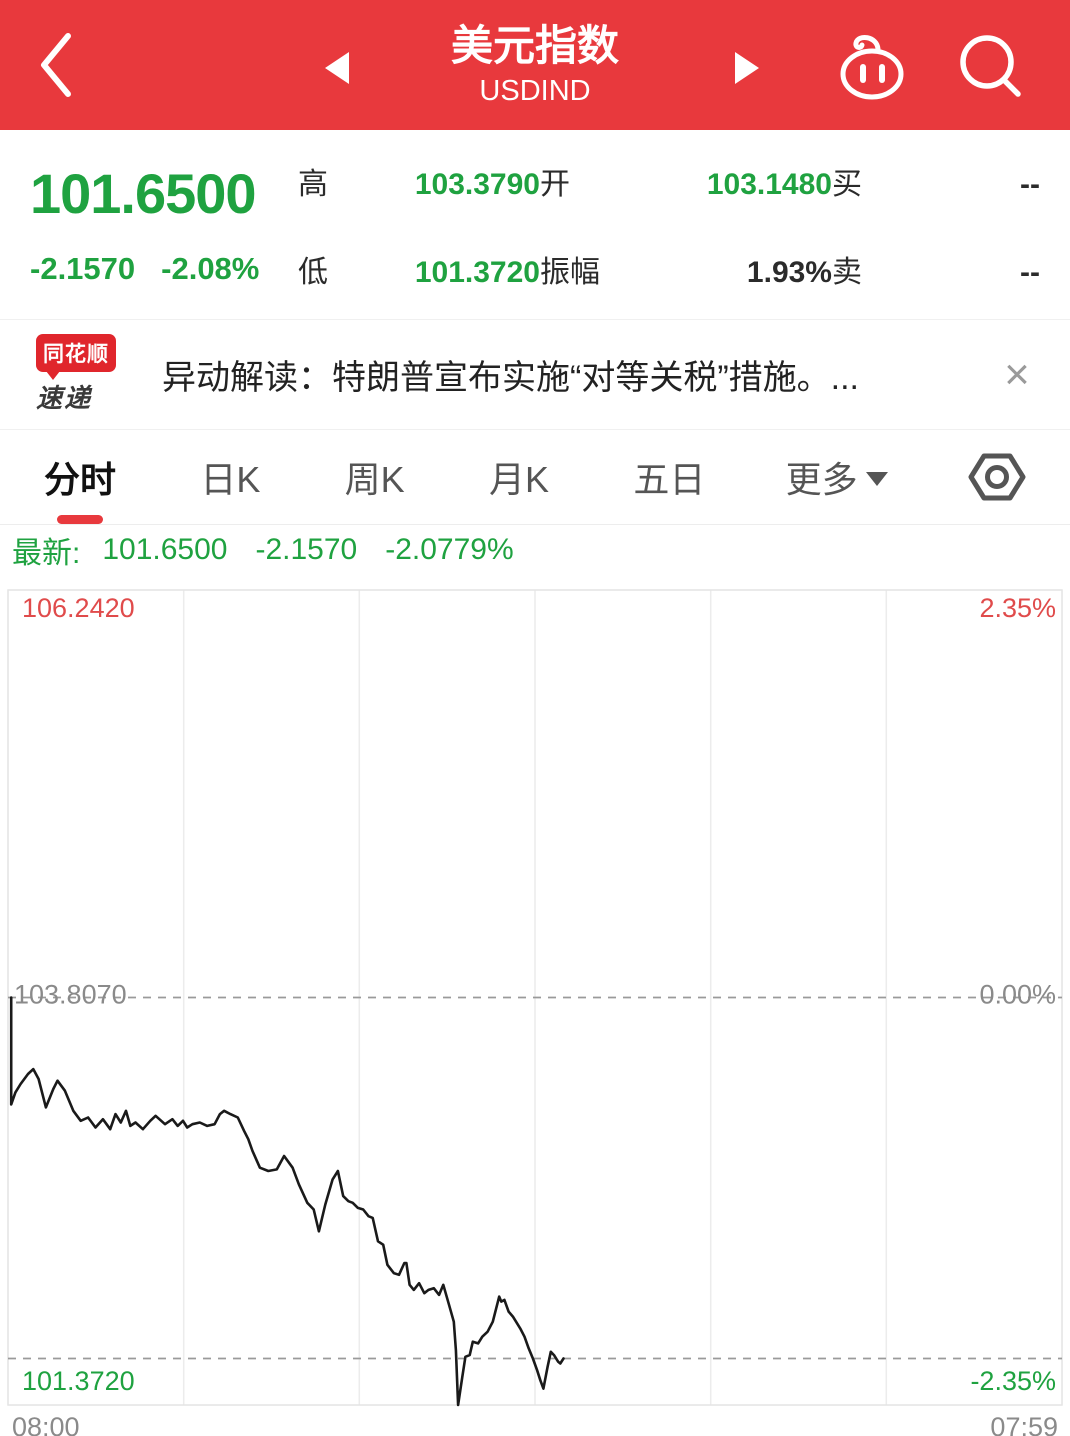 The height and width of the screenshot is (1436, 1070). Describe the element at coordinates (143, 193) in the screenshot. I see `last-price: 101.6500` at that location.